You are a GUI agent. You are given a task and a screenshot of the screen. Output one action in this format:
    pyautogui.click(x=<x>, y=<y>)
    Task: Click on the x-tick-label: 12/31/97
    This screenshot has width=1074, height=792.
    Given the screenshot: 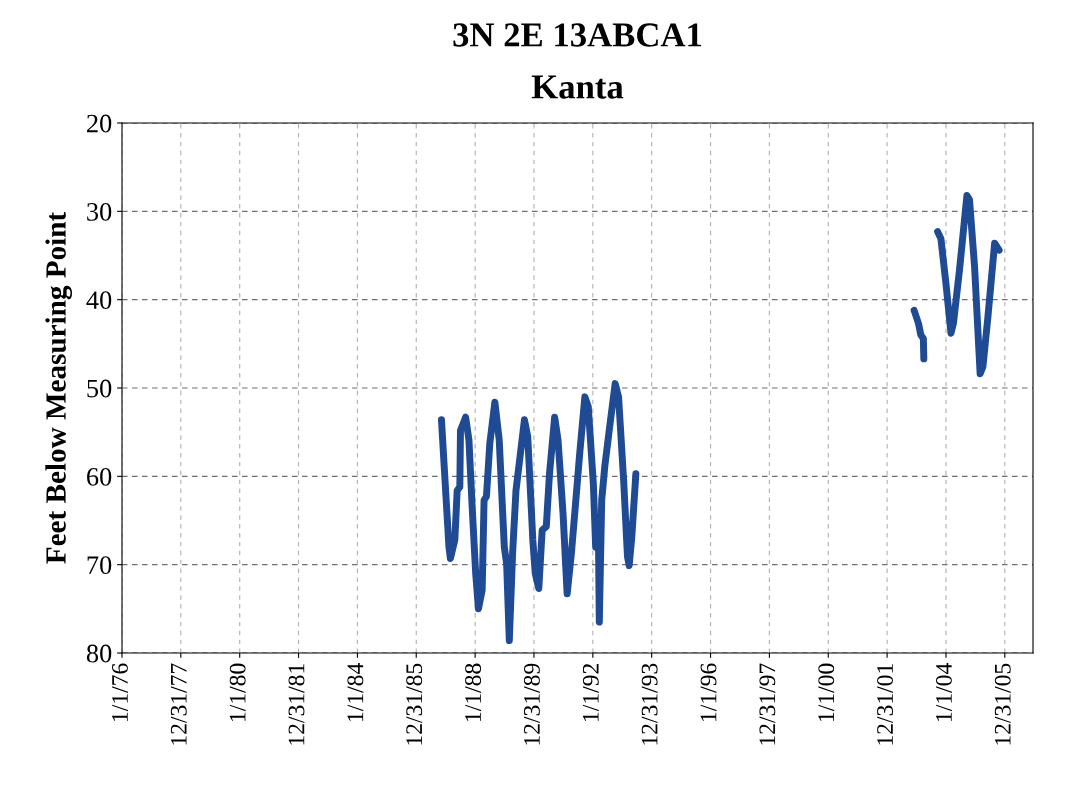 What is the action you would take?
    pyautogui.click(x=767, y=704)
    